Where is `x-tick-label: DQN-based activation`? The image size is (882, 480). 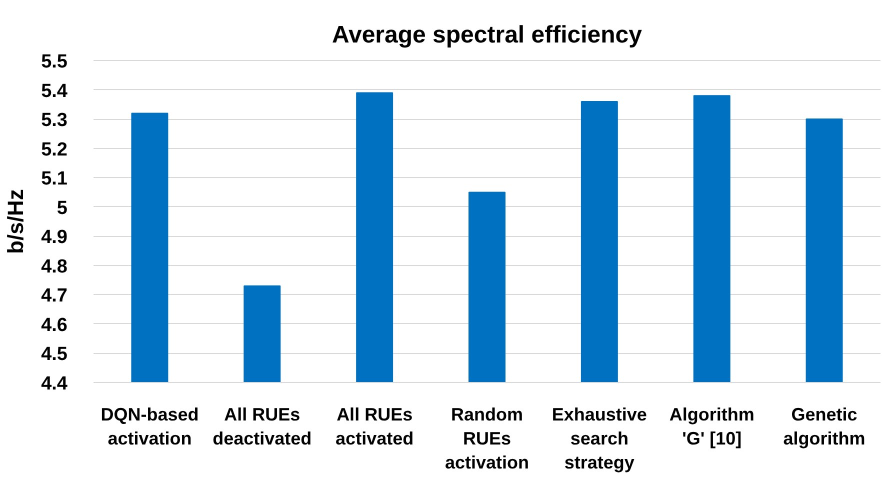 x-tick-label: DQN-based activation is located at coordinates (149, 426).